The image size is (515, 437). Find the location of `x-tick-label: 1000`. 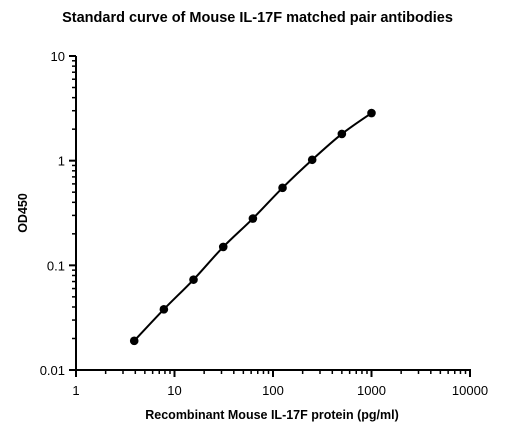

x-tick-label: 1000 is located at coordinates (371, 390).